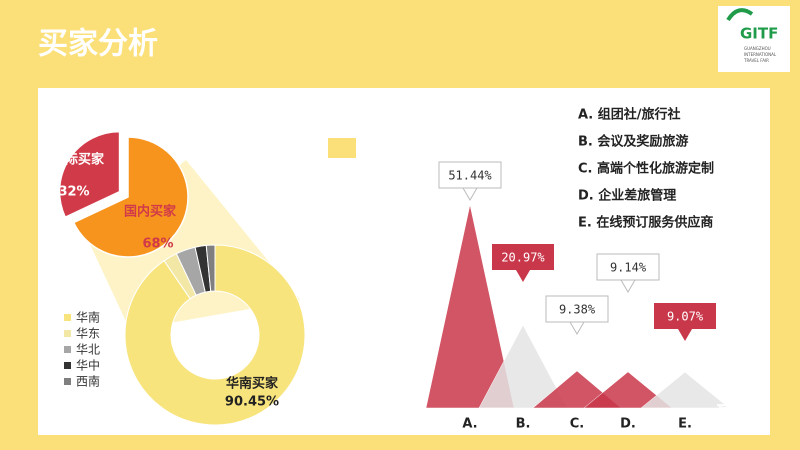  Describe the element at coordinates (342, 148) in the screenshot. I see `decor-block` at that location.